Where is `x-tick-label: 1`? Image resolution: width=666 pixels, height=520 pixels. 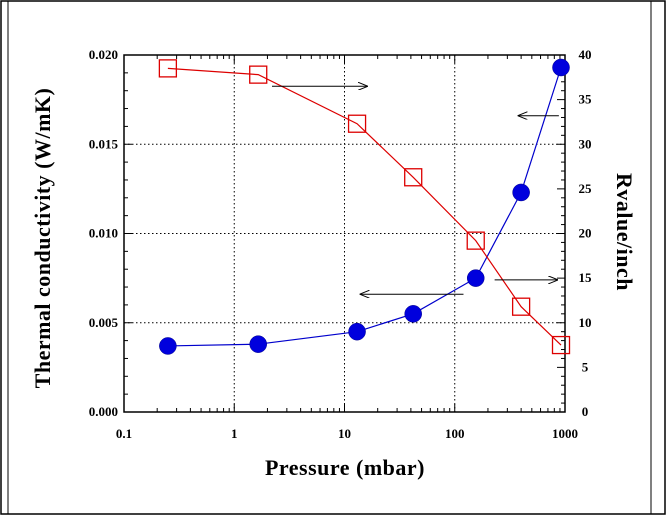 x-tick-label: 1 is located at coordinates (234, 433).